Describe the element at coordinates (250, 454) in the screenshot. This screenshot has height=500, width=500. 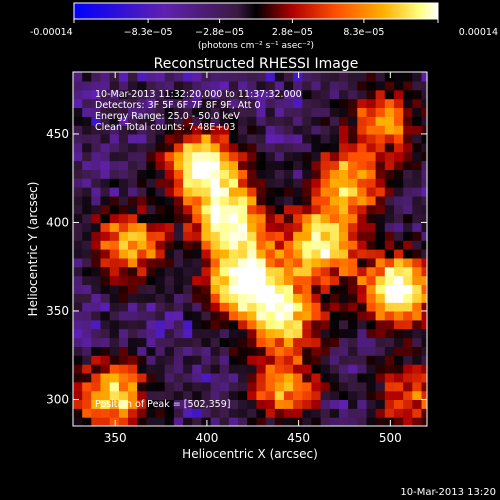
I see `x-axis-label: Heliocentric X (arcsec)` at that location.